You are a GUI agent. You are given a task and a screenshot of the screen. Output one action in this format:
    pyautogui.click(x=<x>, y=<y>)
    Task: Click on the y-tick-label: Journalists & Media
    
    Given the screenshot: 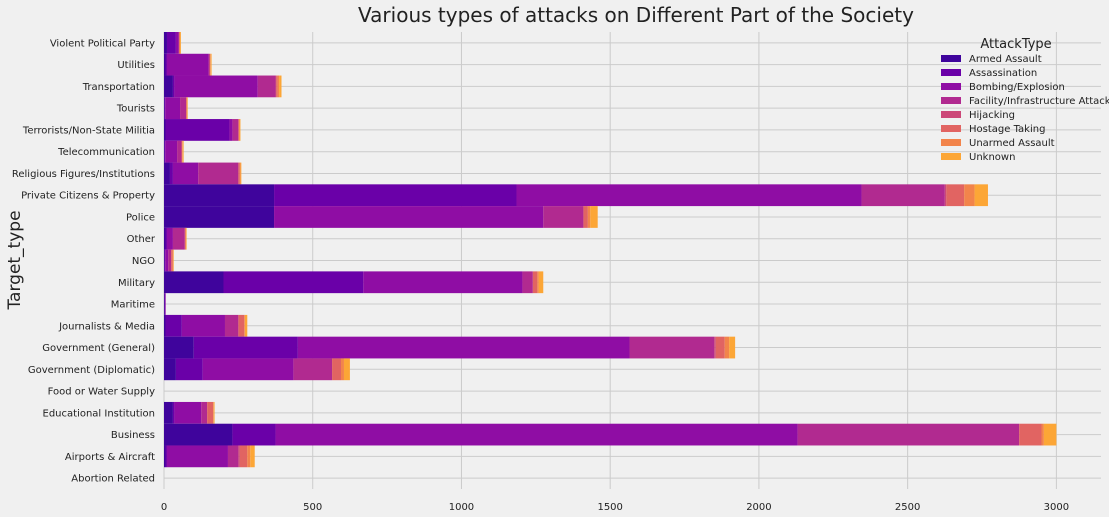 What is the action you would take?
    pyautogui.click(x=106, y=326)
    